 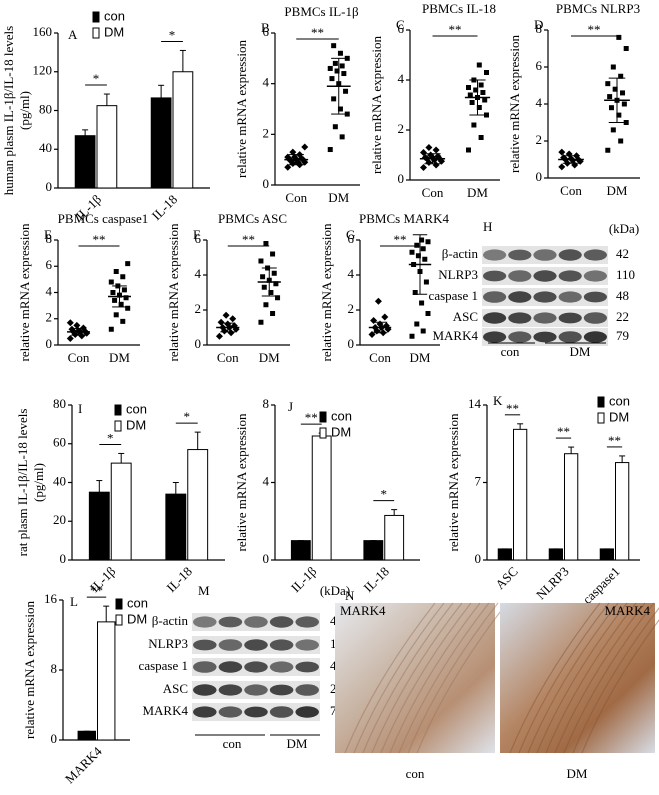 I want to click on legend-swatch, so click(x=118, y=410).